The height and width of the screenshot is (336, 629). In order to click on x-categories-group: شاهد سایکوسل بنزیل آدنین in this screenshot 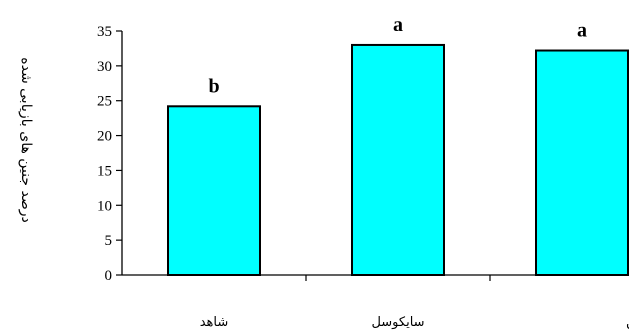, I will do `click(414, 302)`.